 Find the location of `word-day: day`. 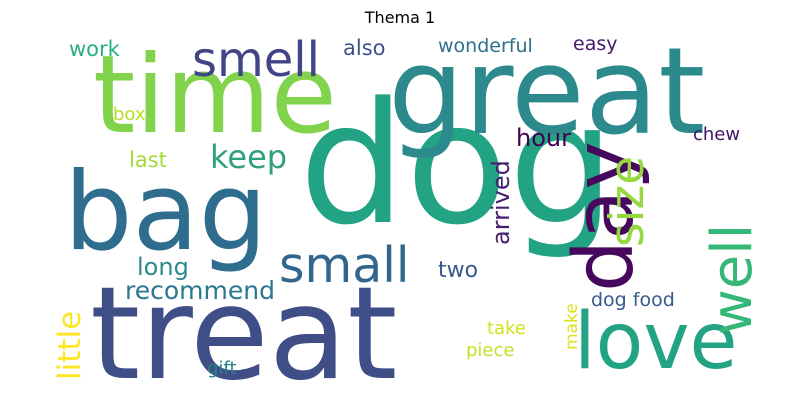

word-day: day is located at coordinates (604, 216).